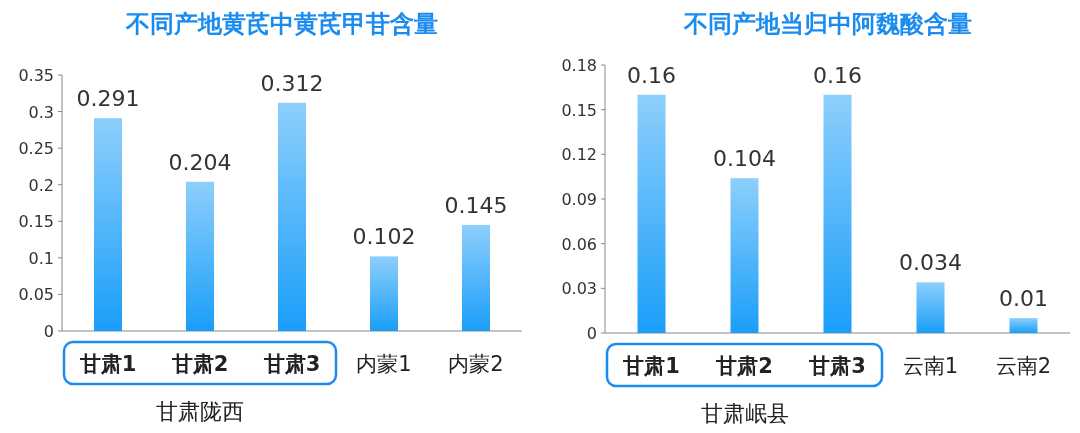 This screenshot has width=1080, height=433. What do you see at coordinates (281, 24) in the screenshot?
I see `chart-title: 不同产地黄芪中黄芪甲苷含量` at bounding box center [281, 24].